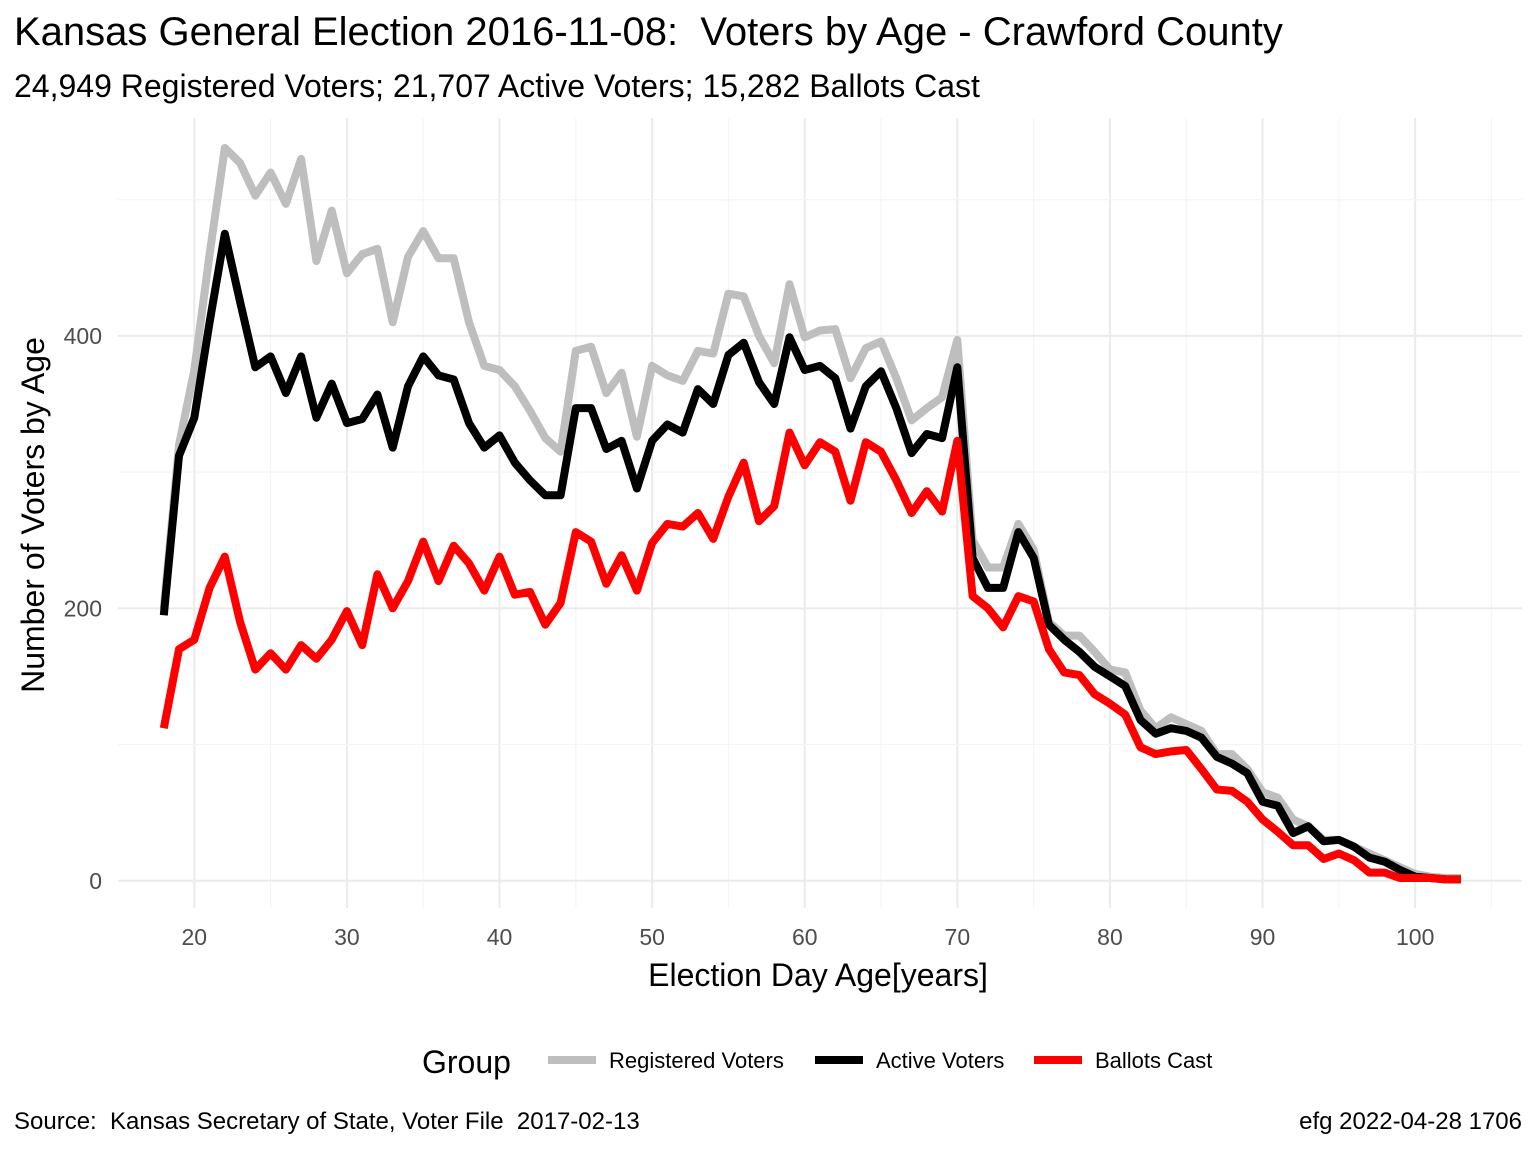 Image resolution: width=1536 pixels, height=1152 pixels. I want to click on x-tick-label: 50, so click(652, 937).